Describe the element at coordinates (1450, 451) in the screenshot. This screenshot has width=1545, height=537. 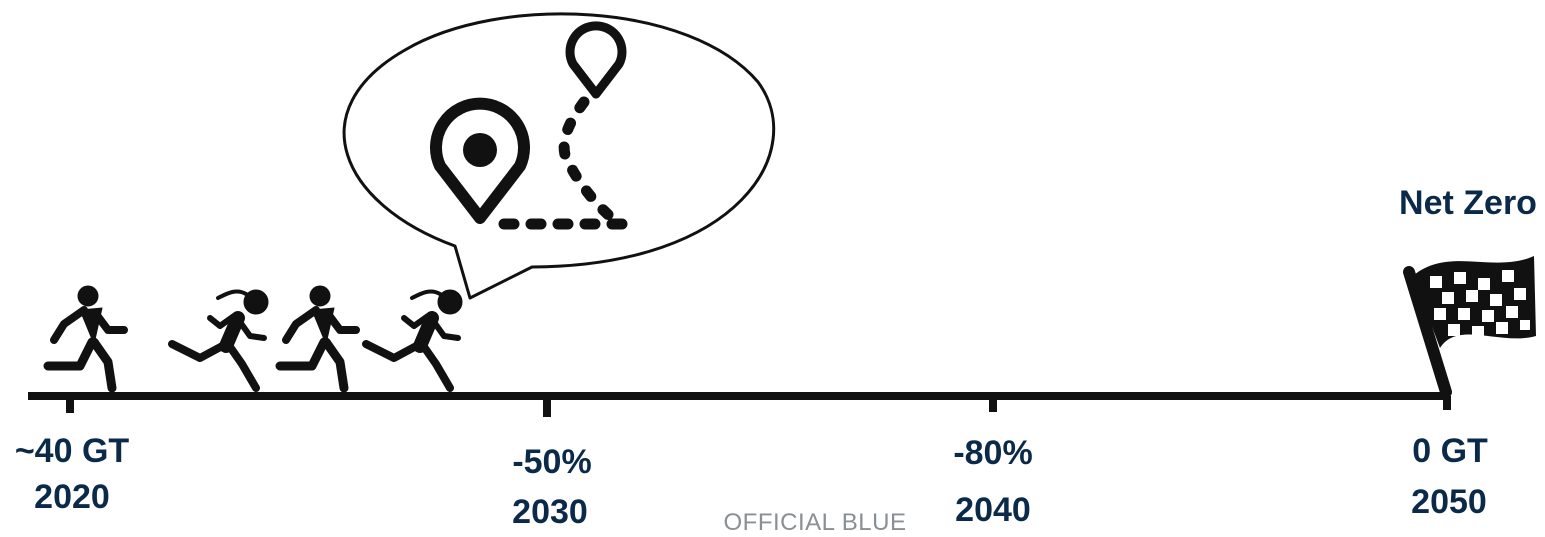
I see `milestone-value-2050: 0 GT` at that location.